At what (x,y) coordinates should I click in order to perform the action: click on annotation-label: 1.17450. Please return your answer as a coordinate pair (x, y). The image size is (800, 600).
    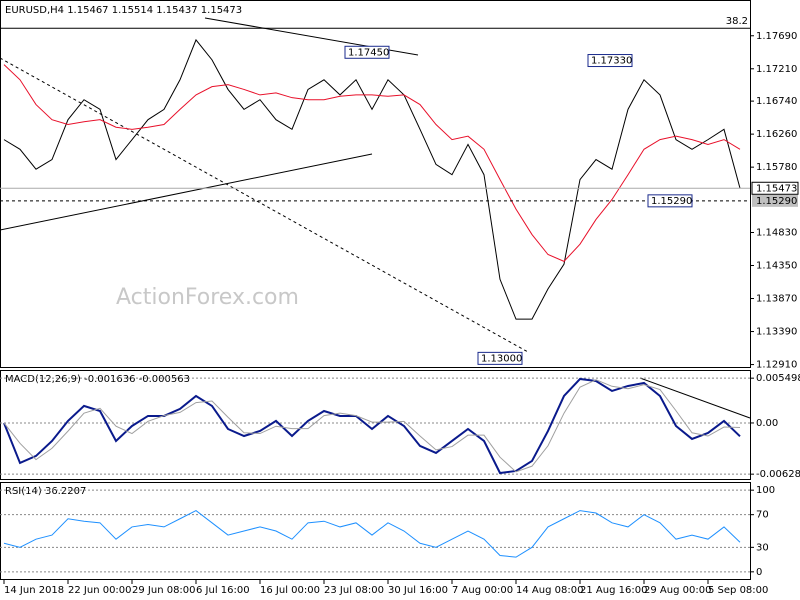
    Looking at the image, I should click on (368, 52).